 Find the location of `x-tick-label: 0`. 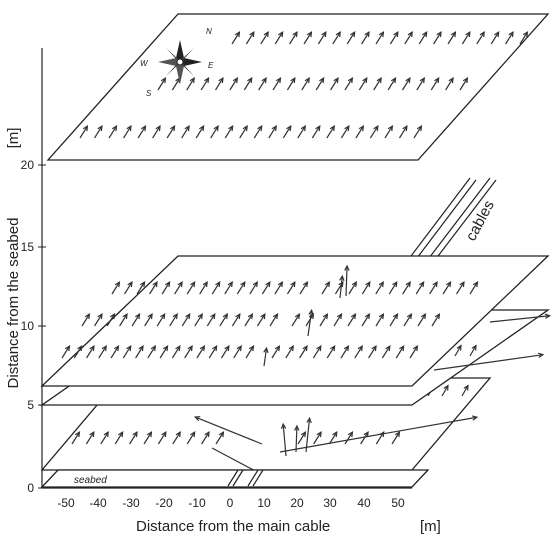

x-tick-label: 0 is located at coordinates (230, 503).